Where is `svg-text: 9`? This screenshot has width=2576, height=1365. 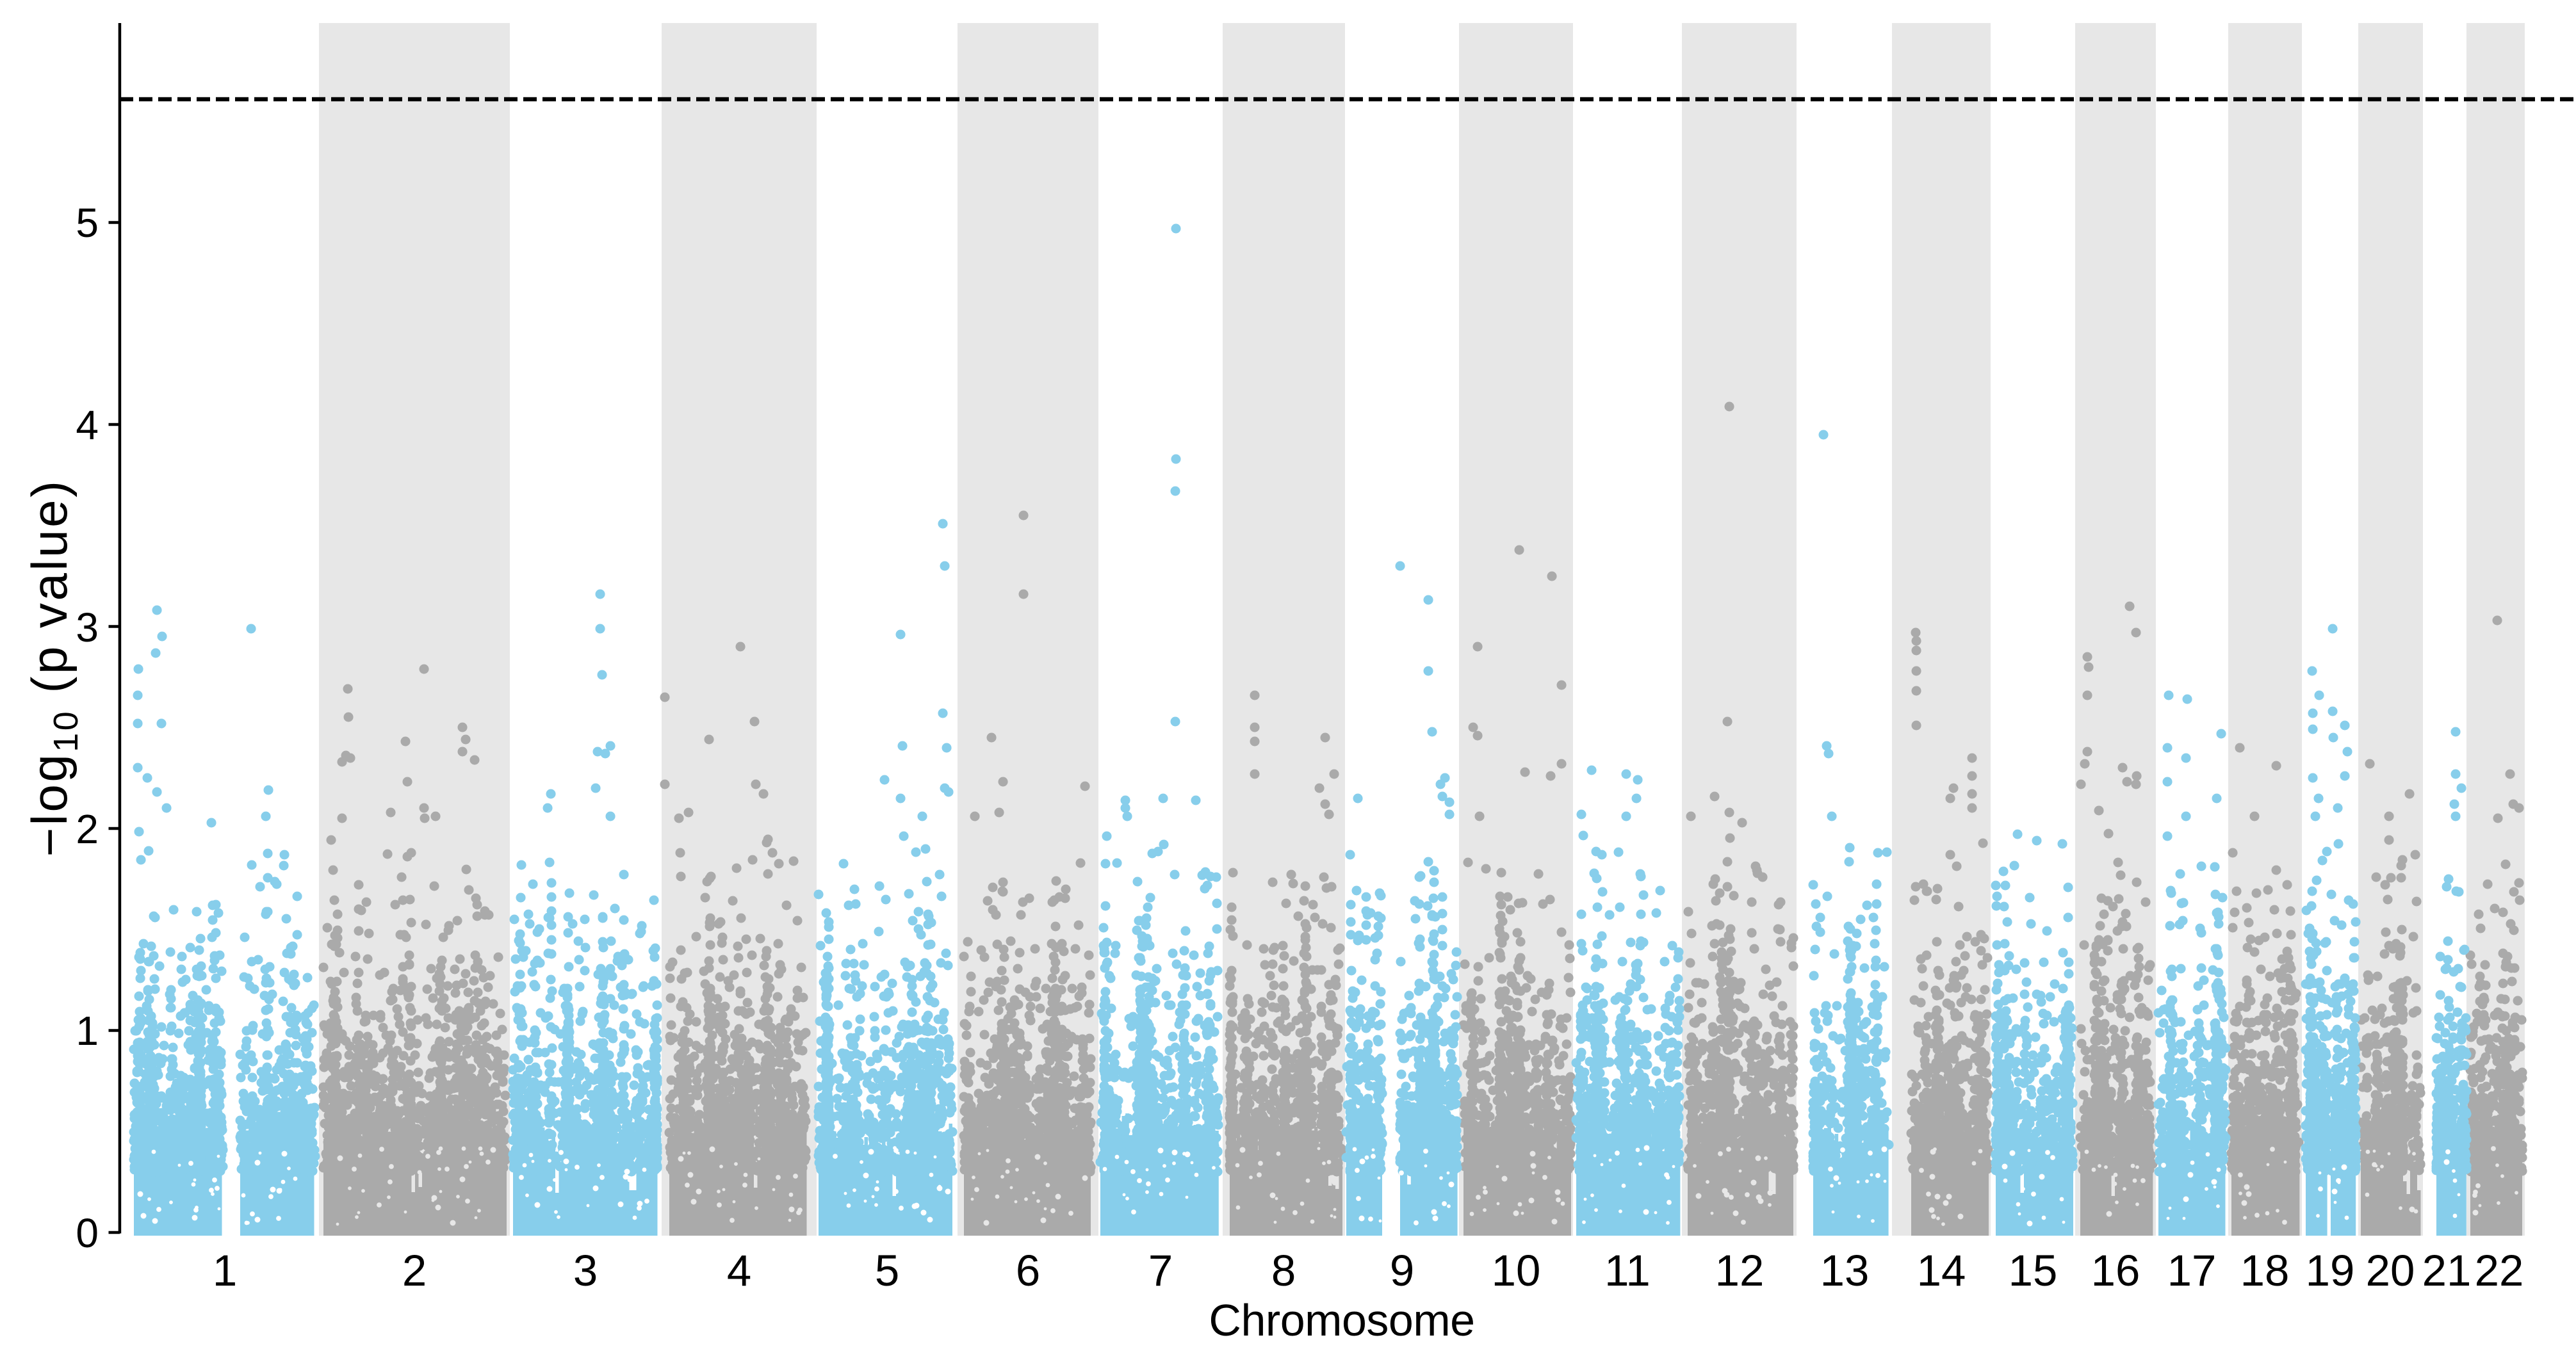
svg-text: 9 is located at coordinates (1402, 1270).